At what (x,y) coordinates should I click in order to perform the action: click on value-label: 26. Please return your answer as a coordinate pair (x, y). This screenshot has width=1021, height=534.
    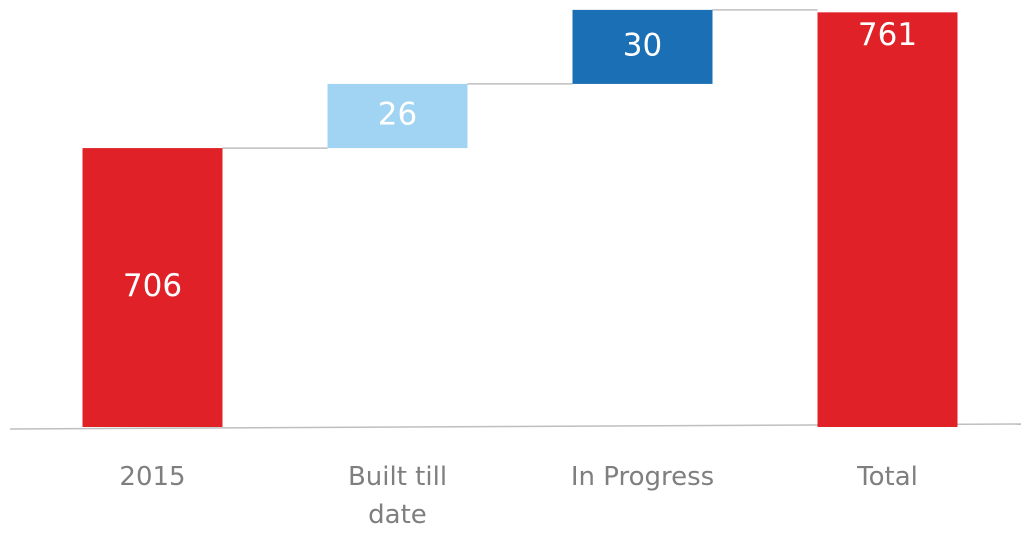
    Looking at the image, I should click on (397, 115).